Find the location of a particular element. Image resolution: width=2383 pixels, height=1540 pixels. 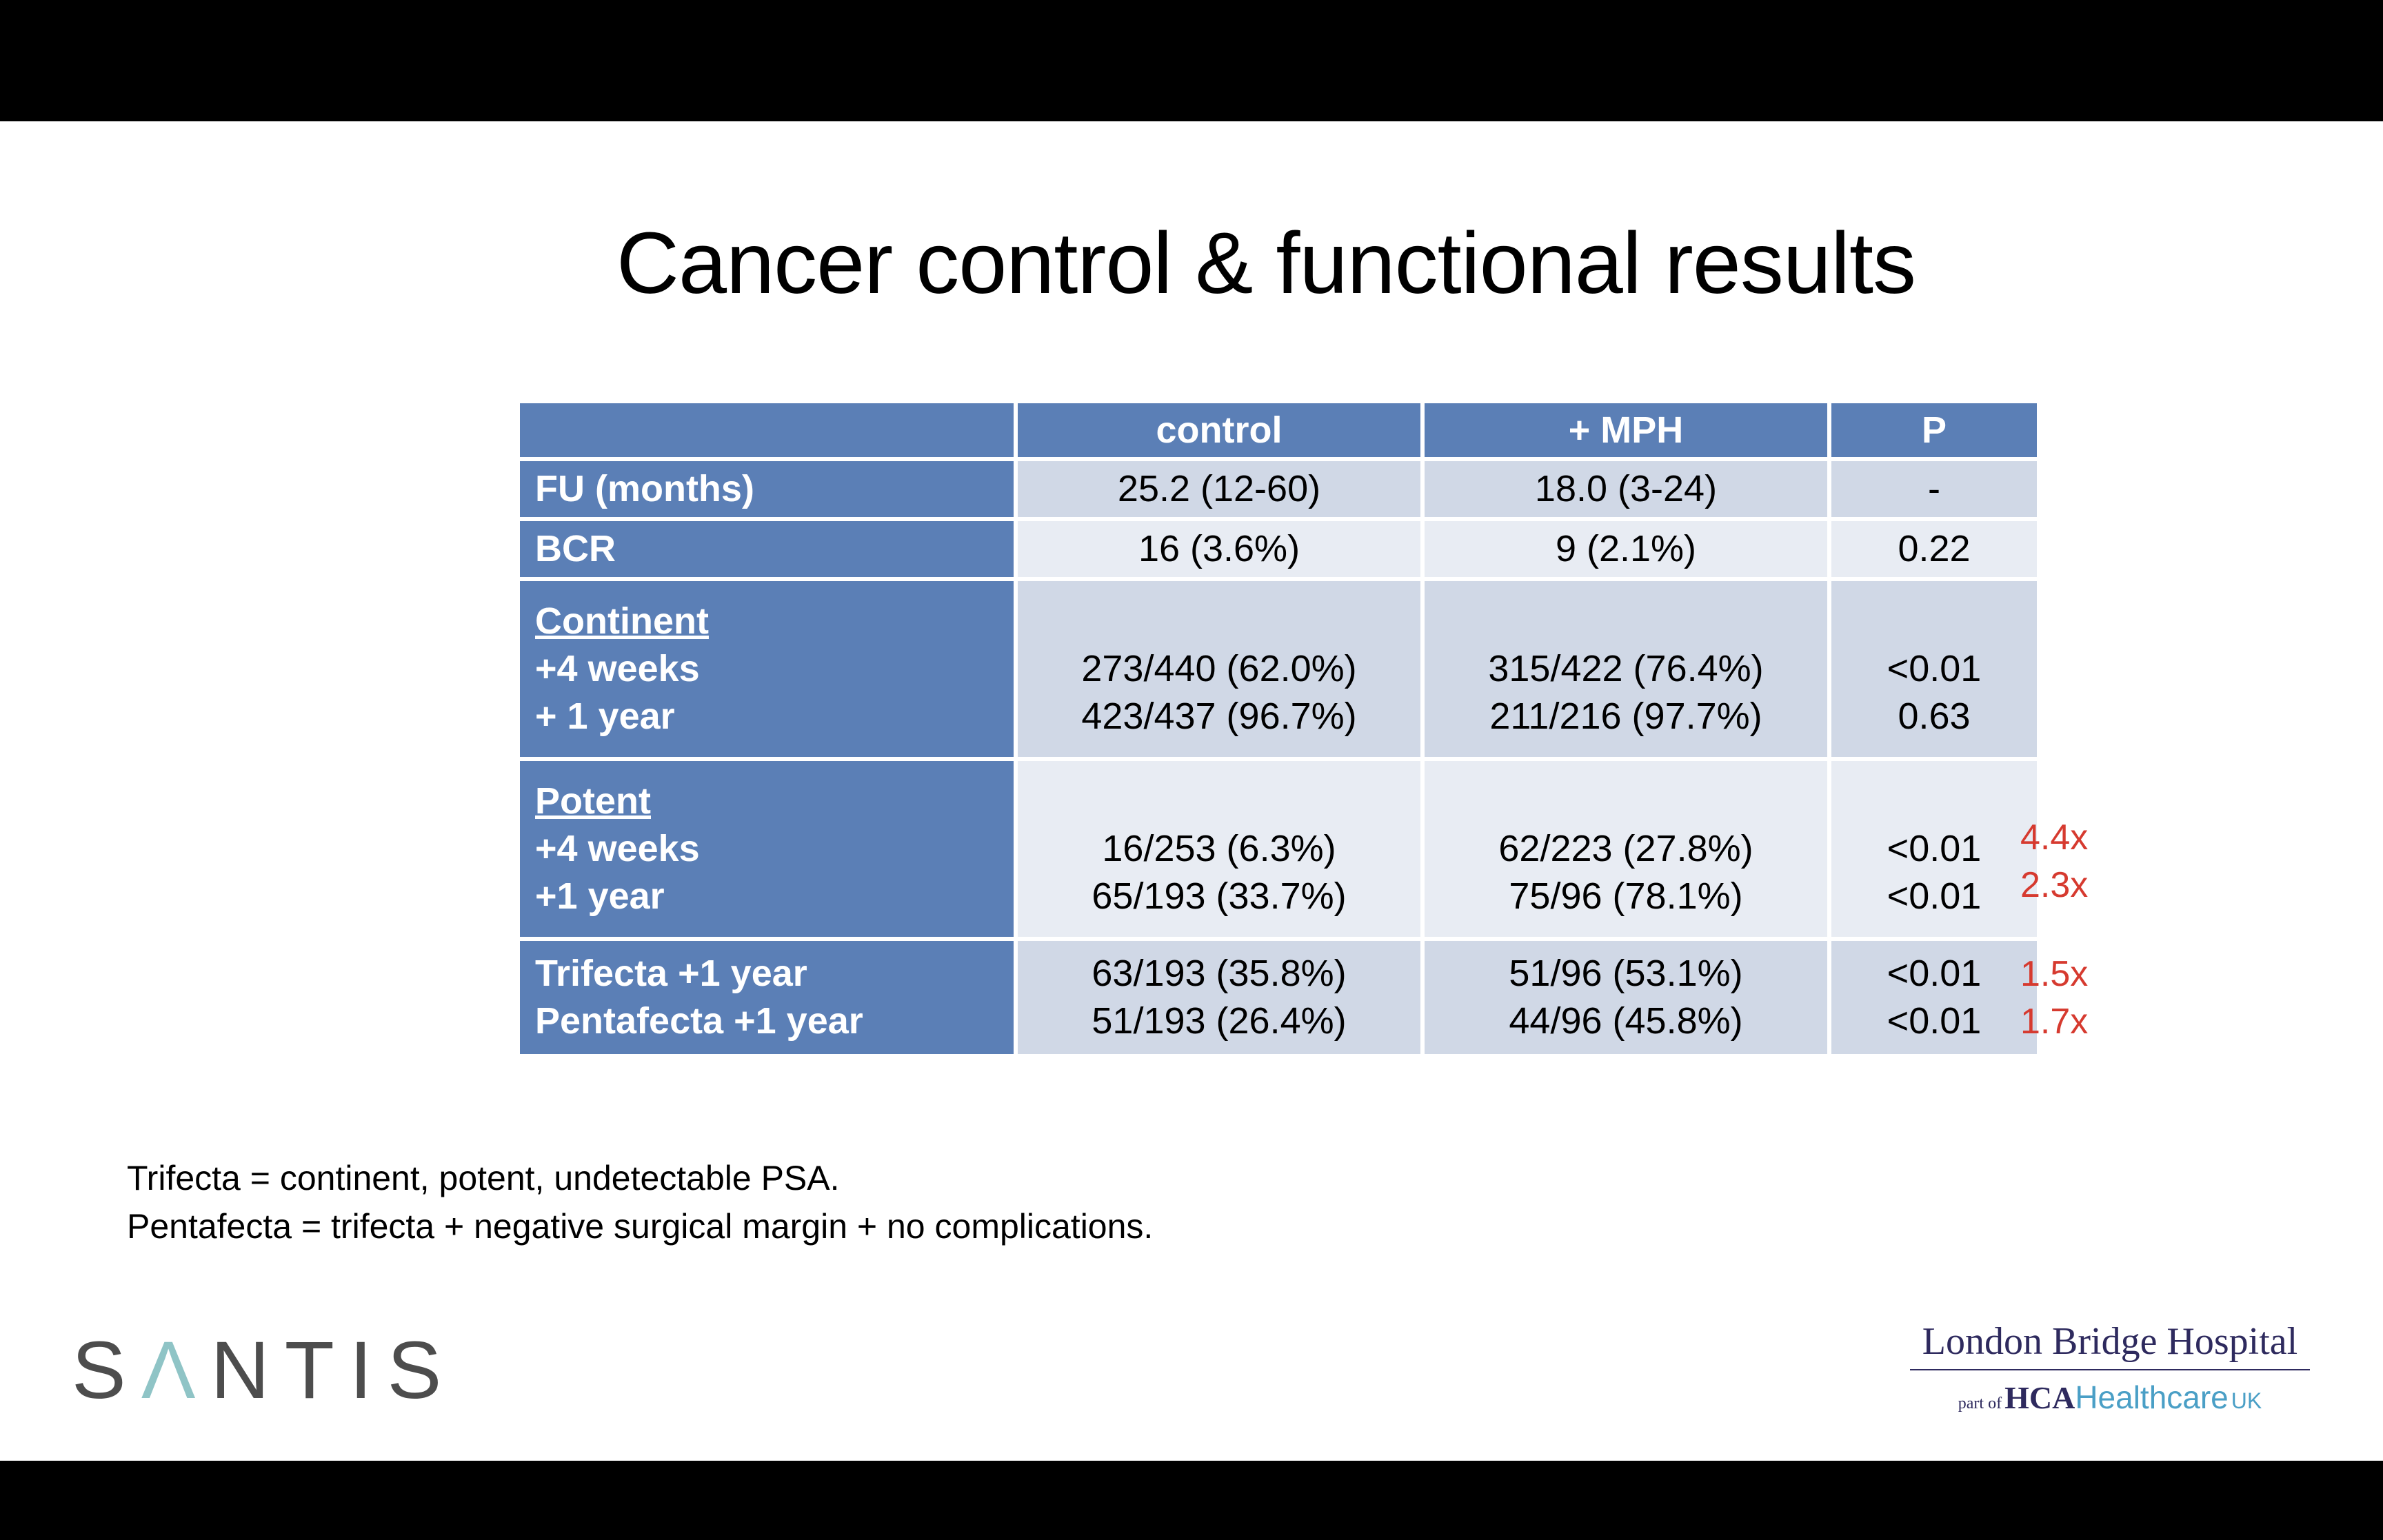

pentafecta-control: 51/193 (26.4%) is located at coordinates (1219, 1021).